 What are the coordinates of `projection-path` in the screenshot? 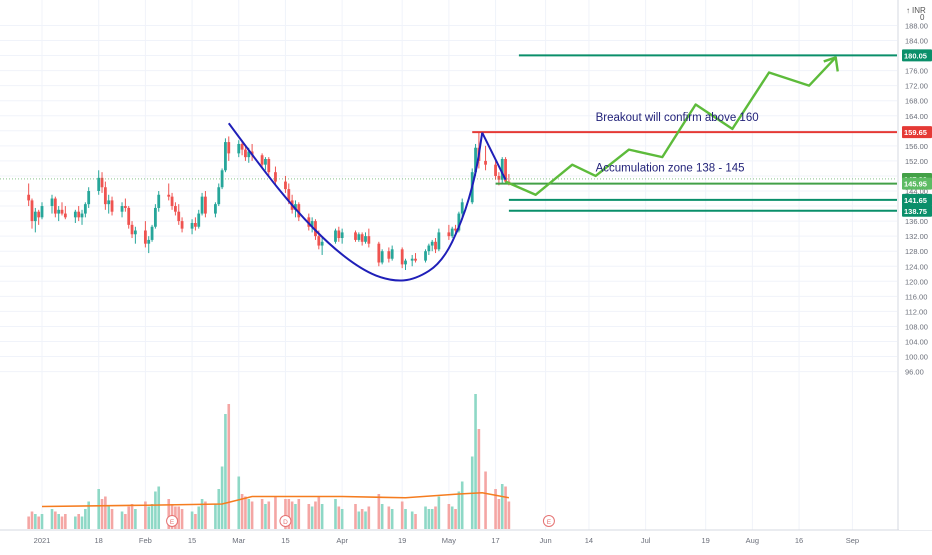 It's located at (671, 126).